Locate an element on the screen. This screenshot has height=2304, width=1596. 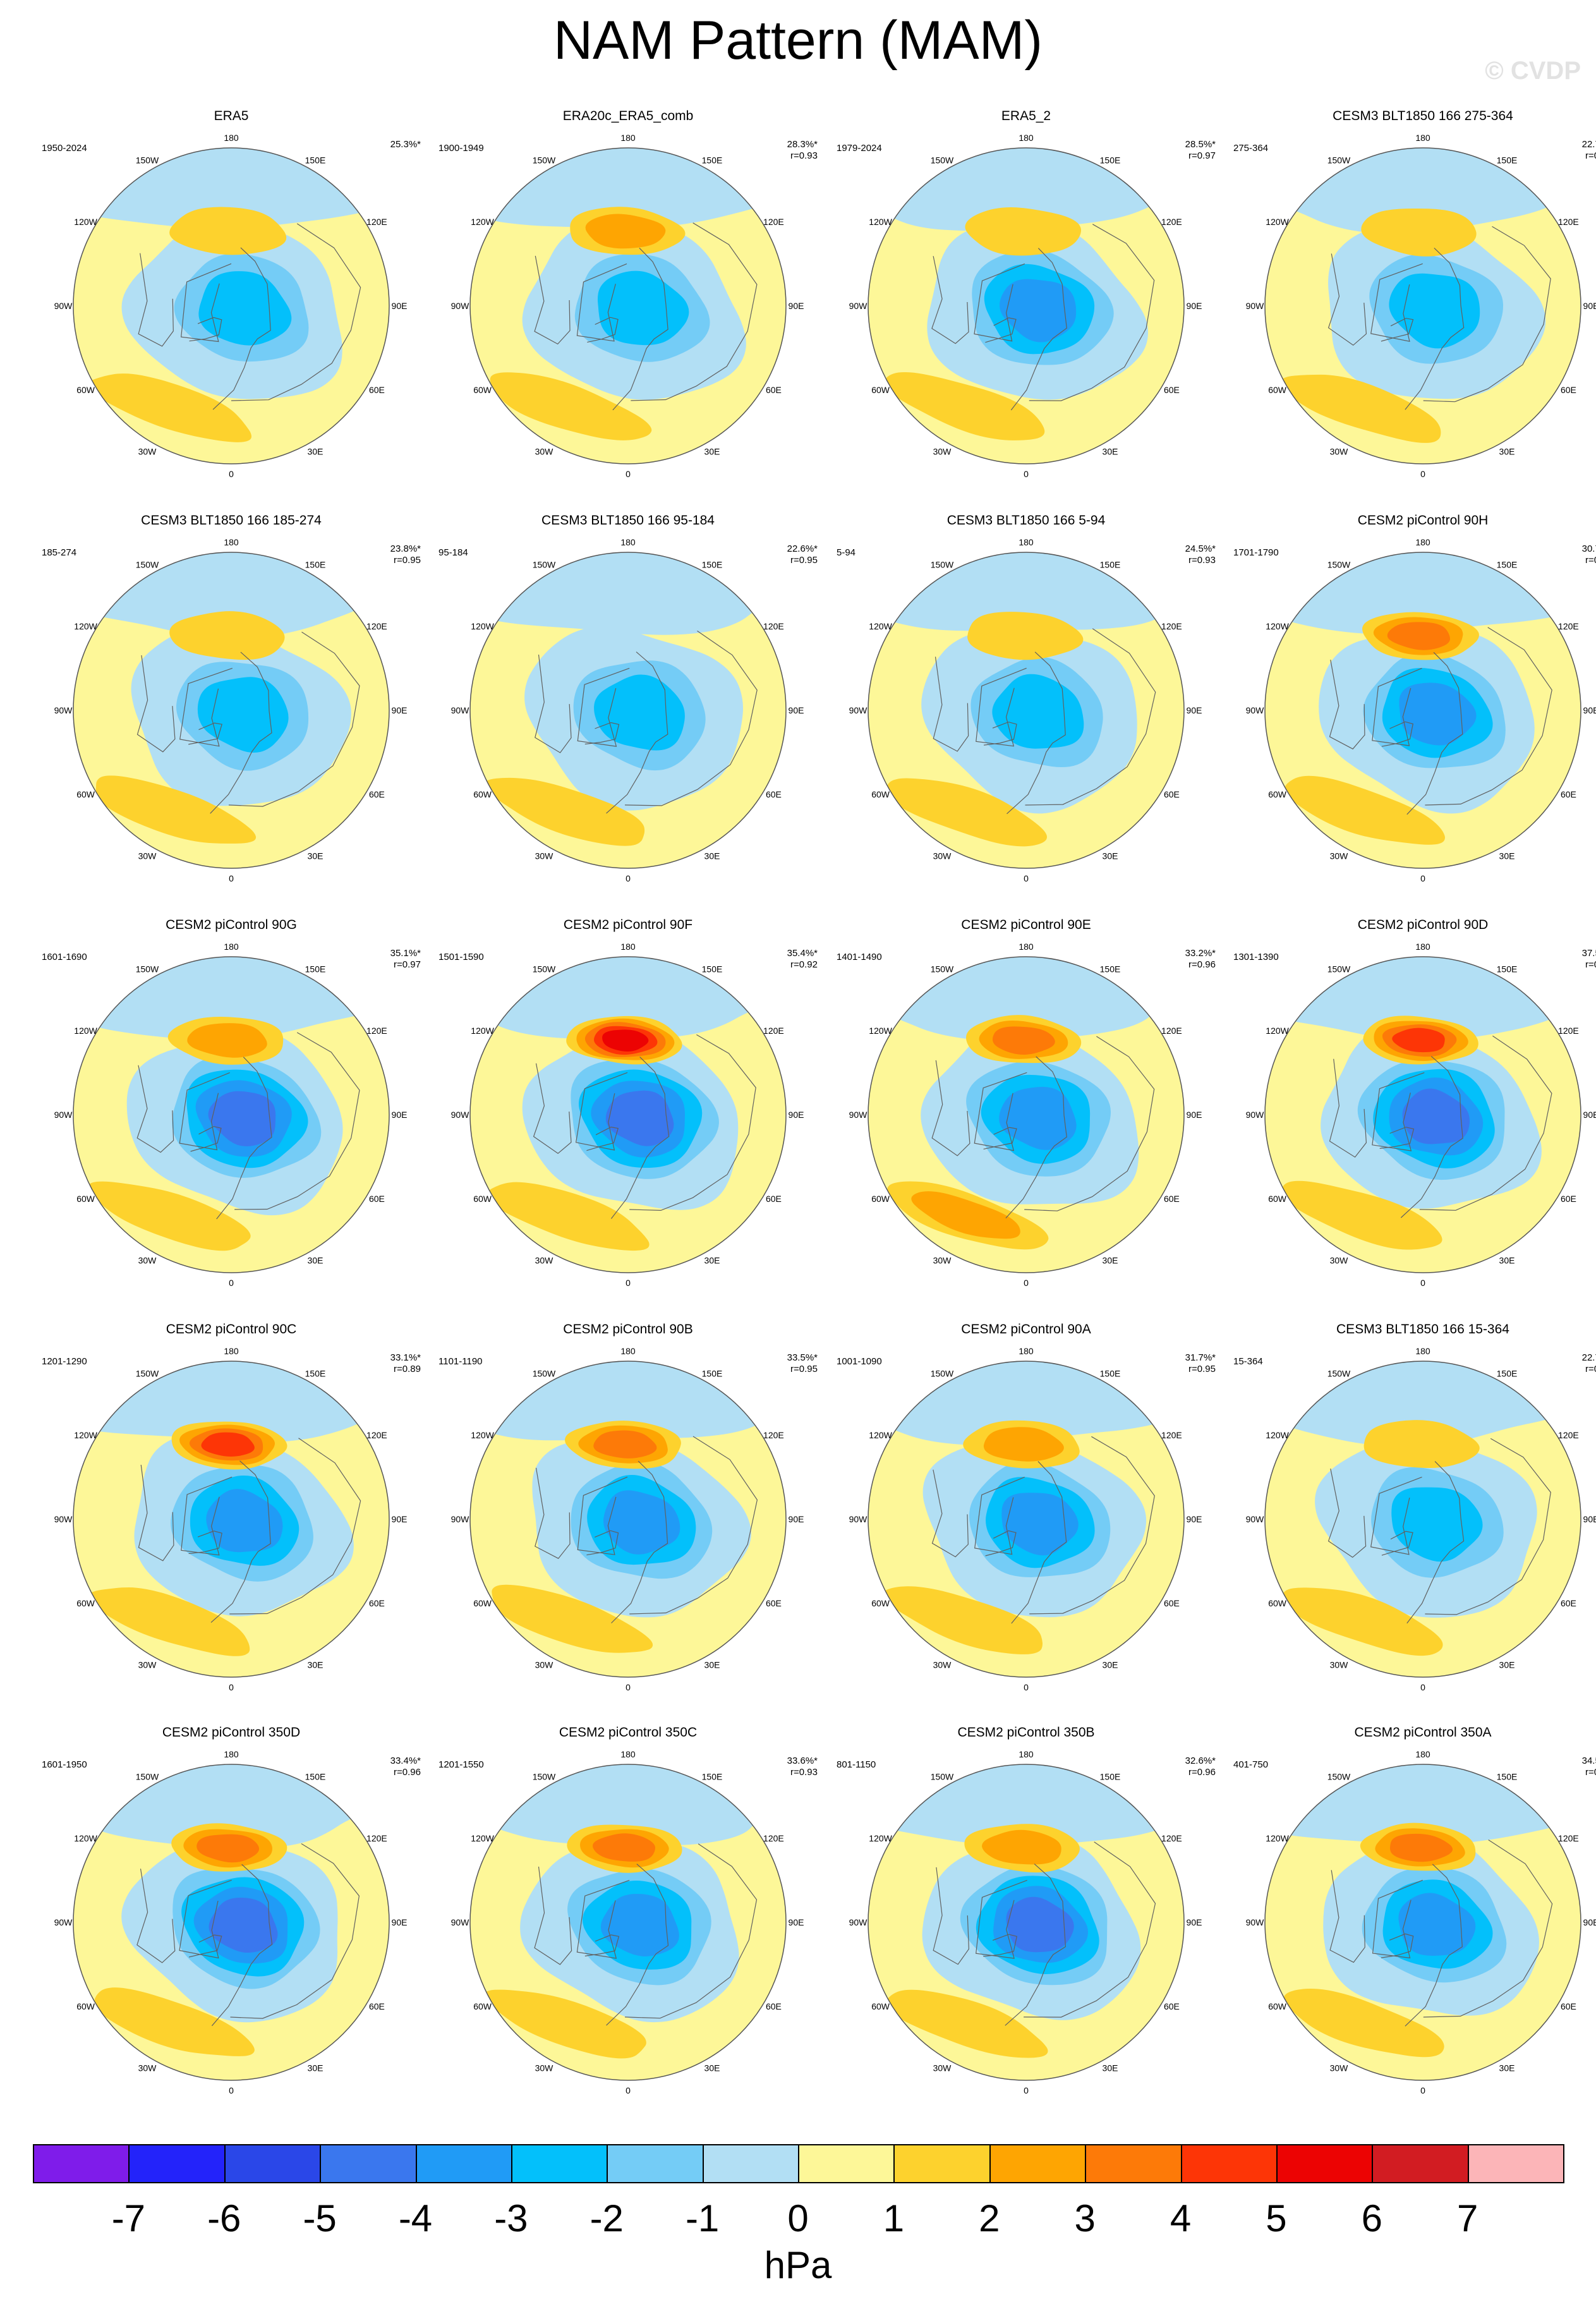
panel-pct-variance: 34.5%* is located at coordinates (1588, 1760).